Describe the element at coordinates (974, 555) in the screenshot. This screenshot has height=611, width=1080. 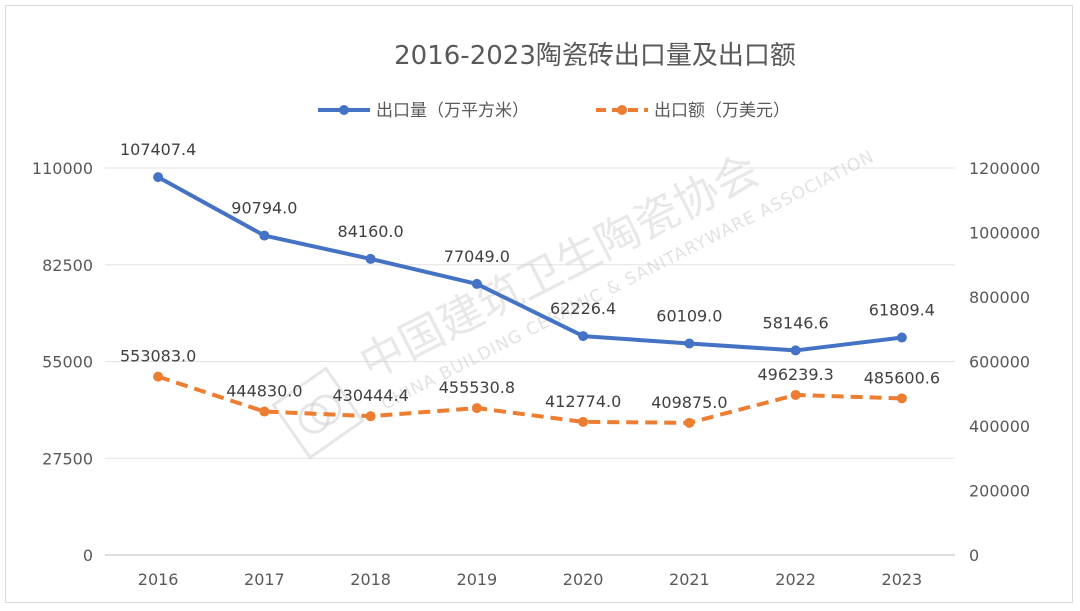
I see `y-right-tick-label: 0` at that location.